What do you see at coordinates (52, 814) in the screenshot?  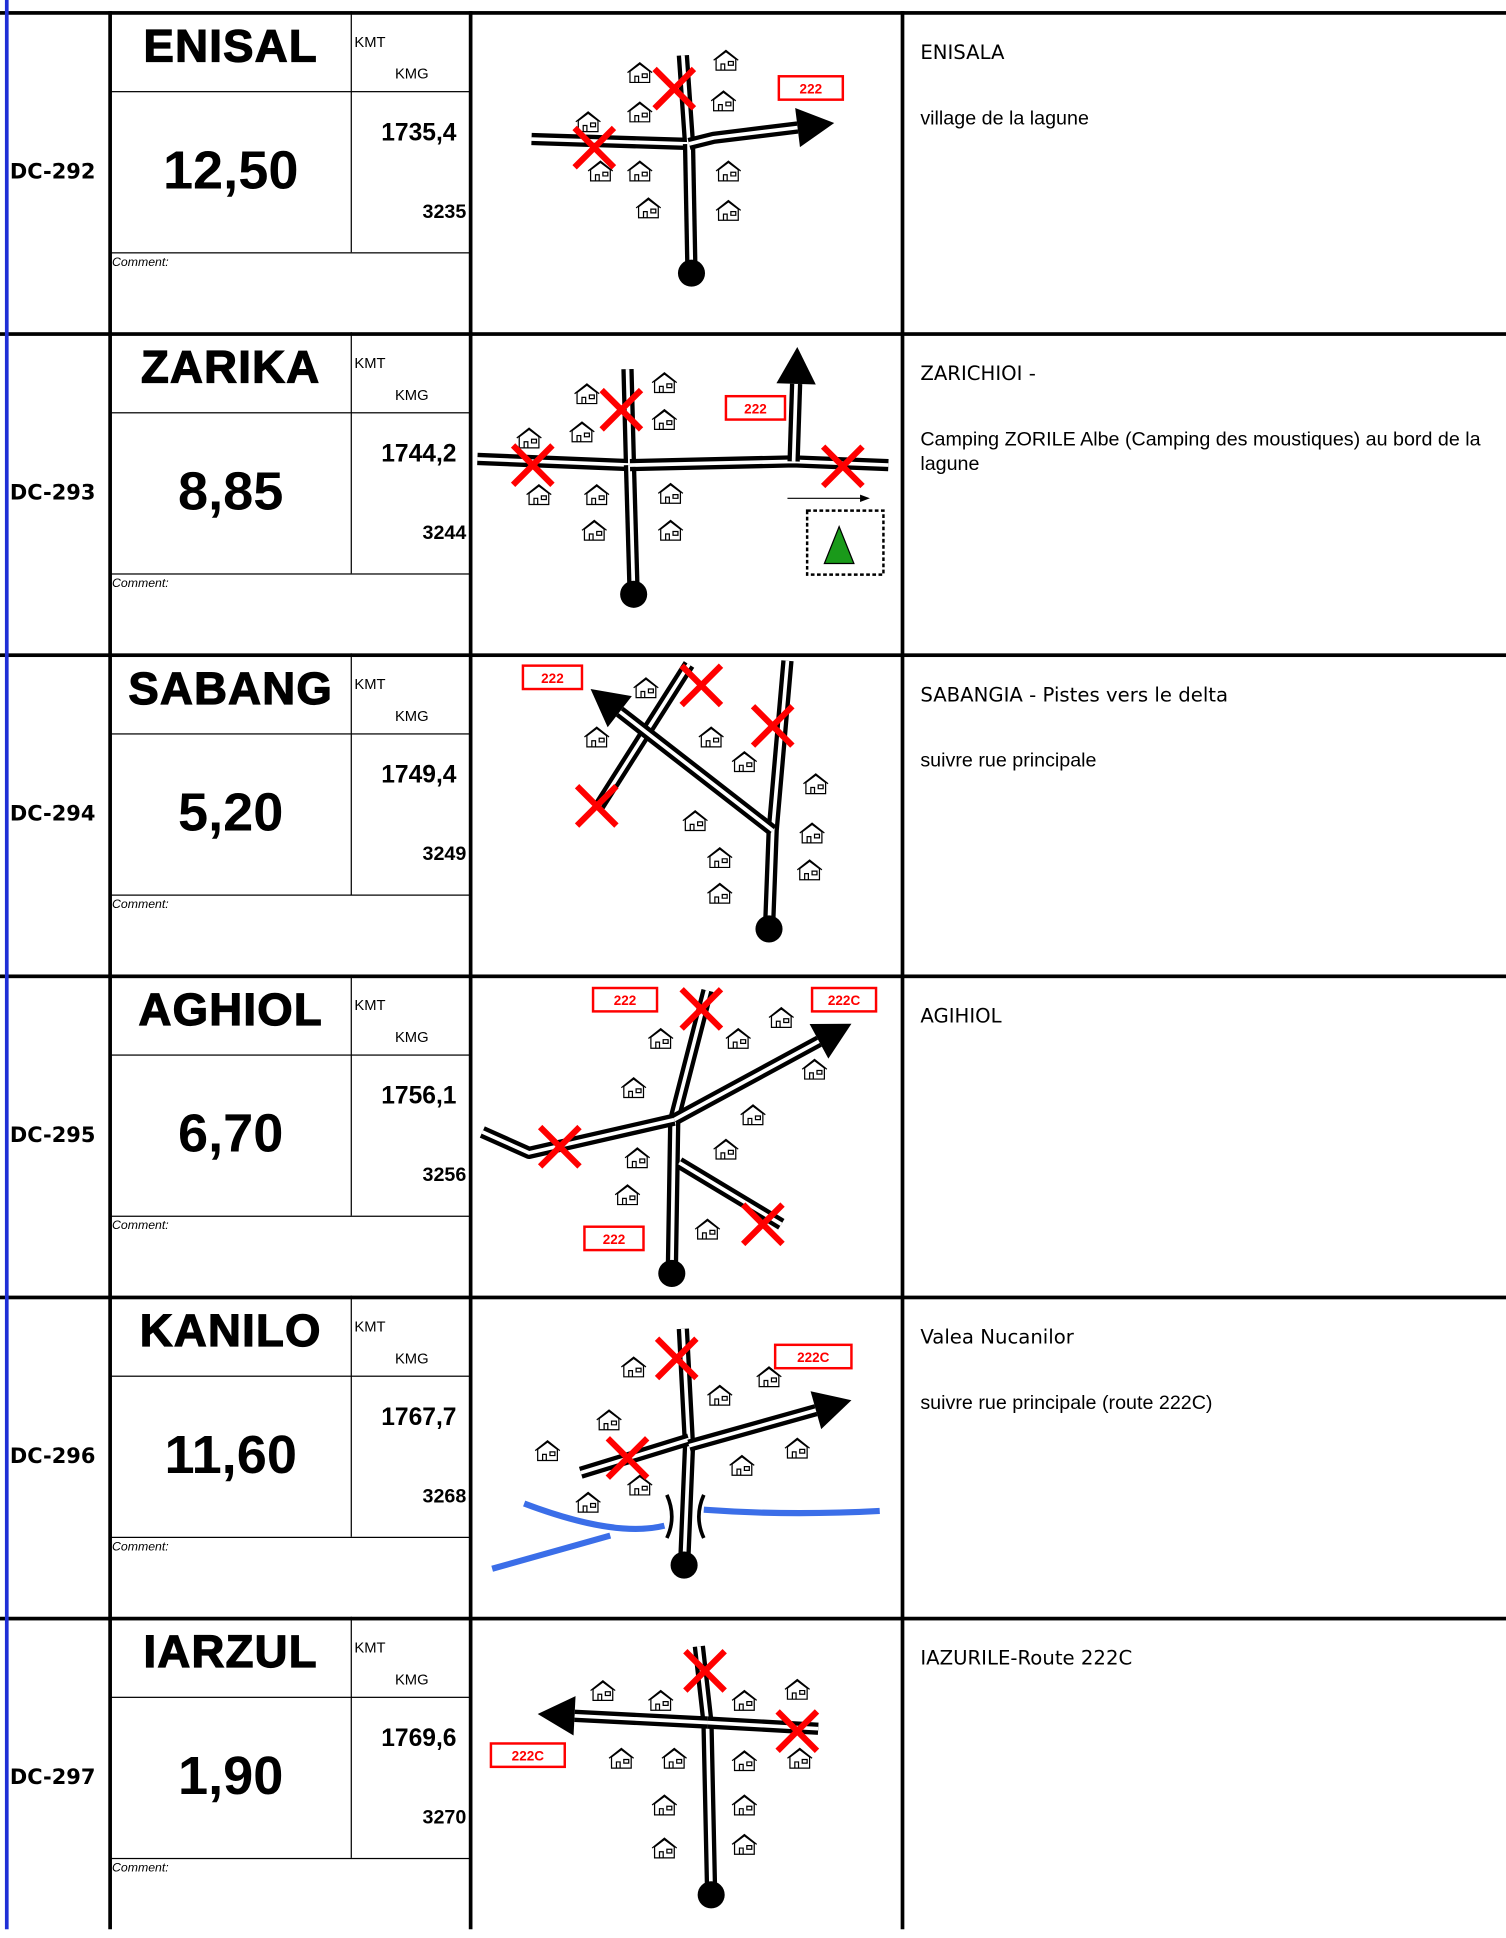 I see `row-id: DC-294` at bounding box center [52, 814].